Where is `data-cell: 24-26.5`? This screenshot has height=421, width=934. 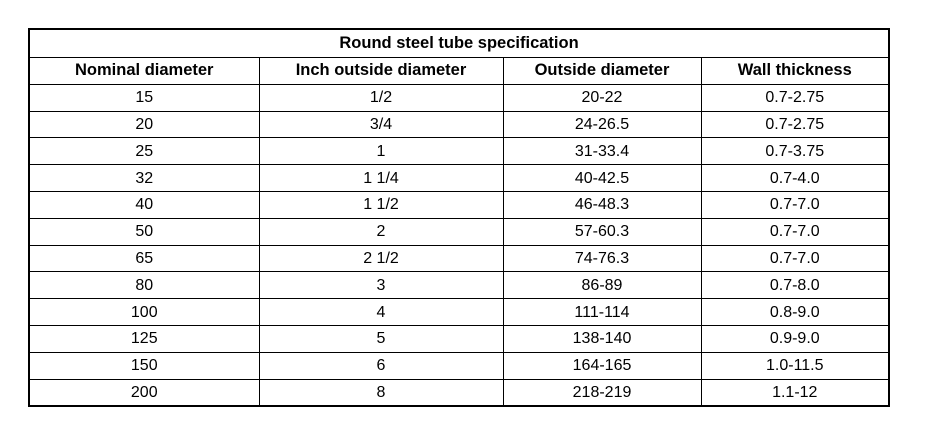 data-cell: 24-26.5 is located at coordinates (602, 124).